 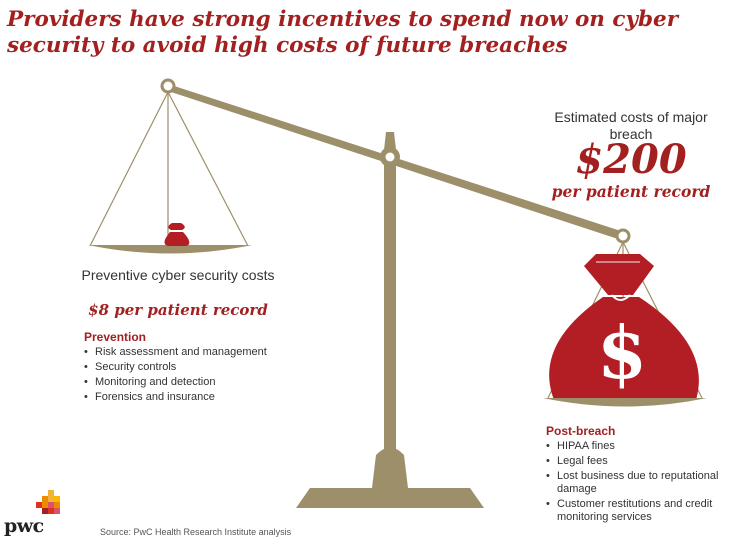 What do you see at coordinates (636, 461) in the screenshot?
I see `list-item: Legal fees` at bounding box center [636, 461].